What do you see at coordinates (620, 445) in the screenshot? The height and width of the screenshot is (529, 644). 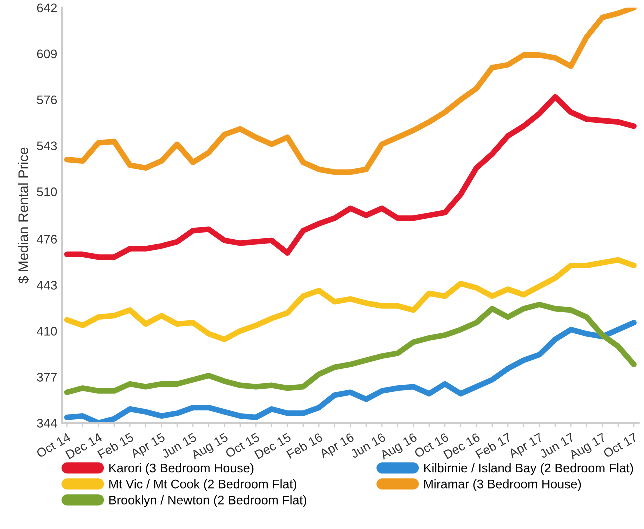 I see `x-tick-label: Oct 17` at bounding box center [620, 445].